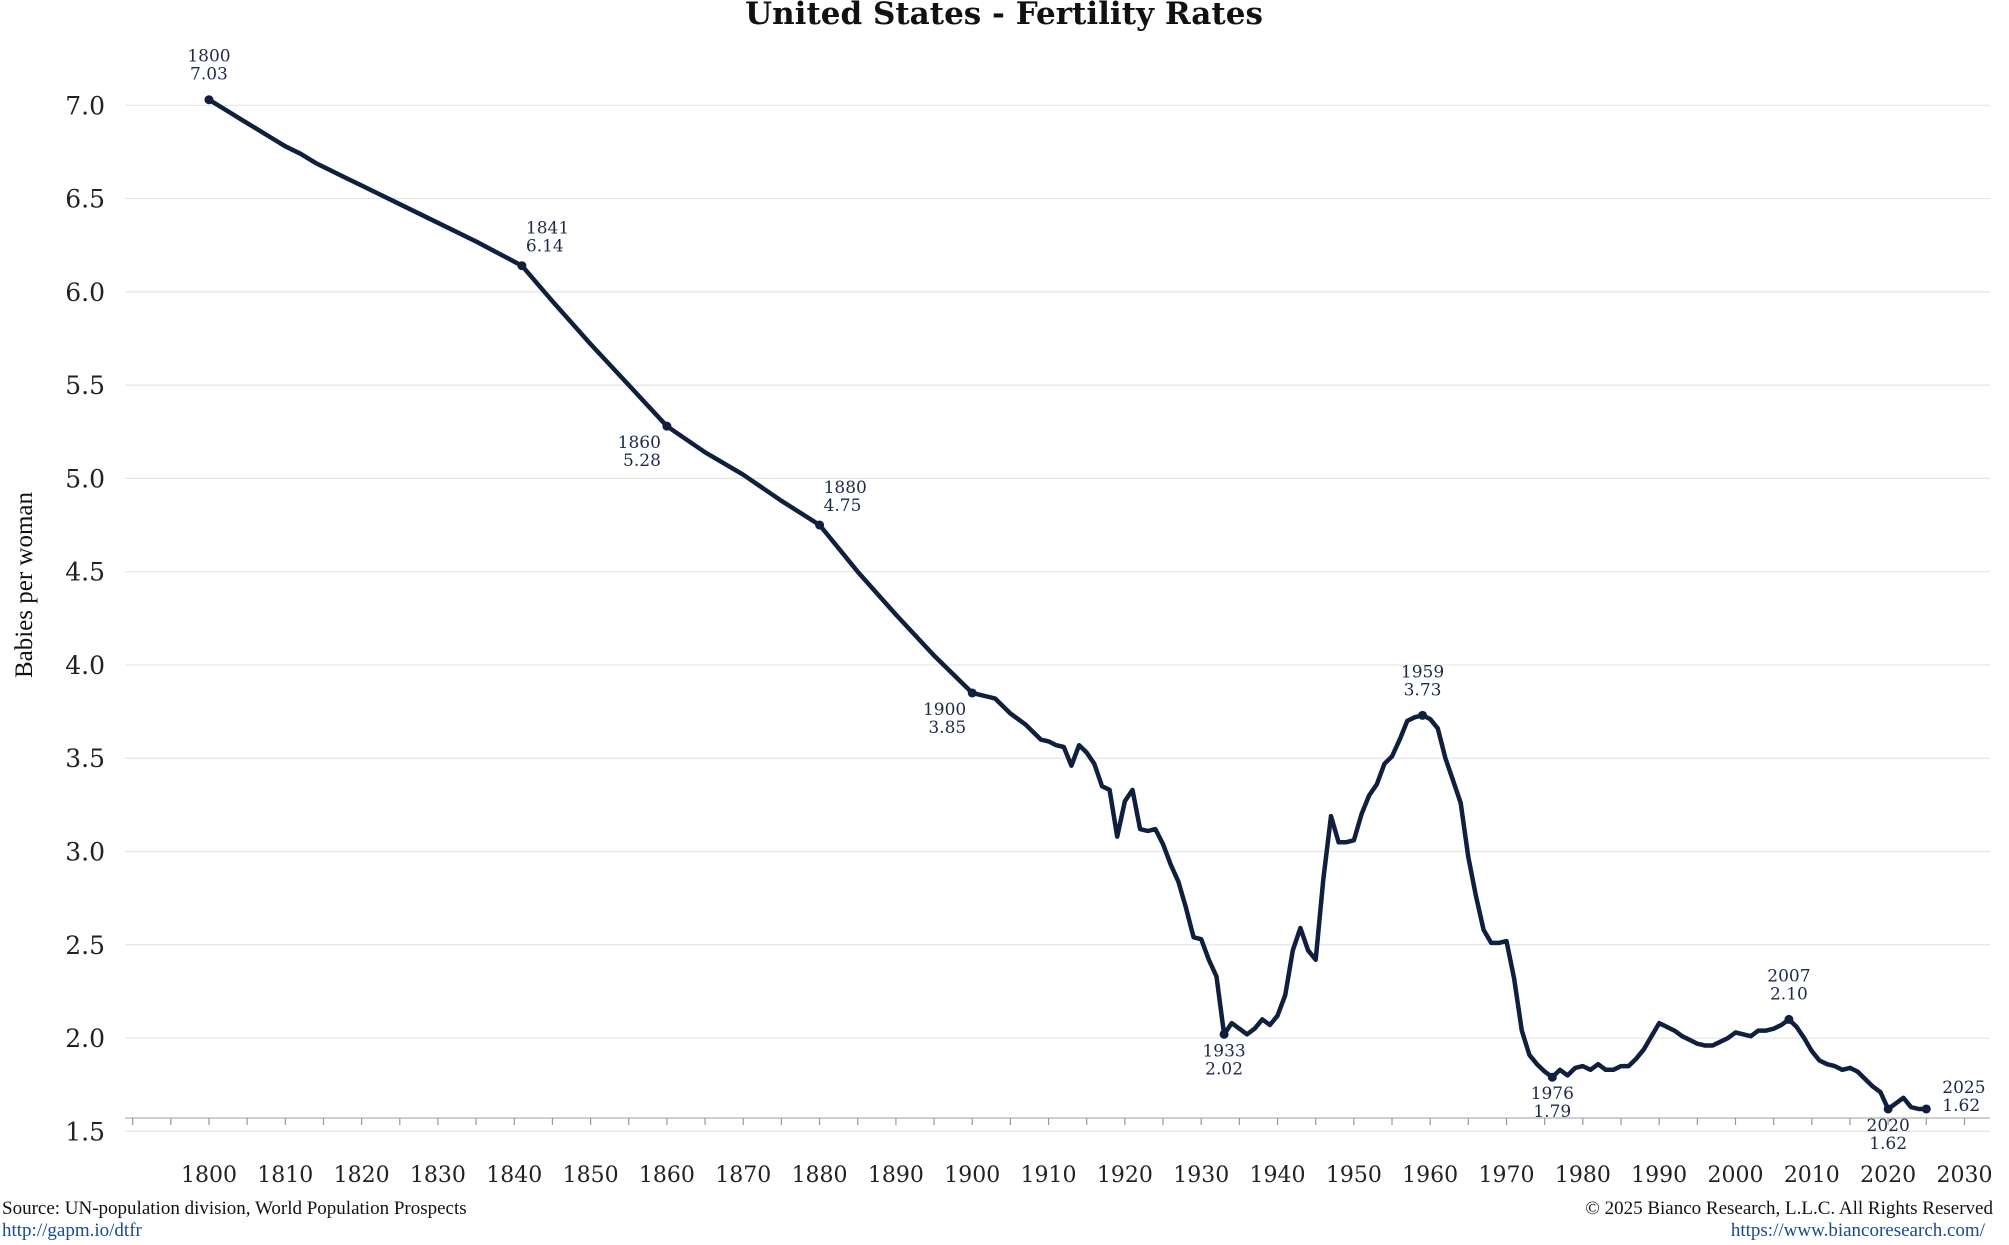  What do you see at coordinates (85, 758) in the screenshot?
I see `y-tick-label: 3.5` at bounding box center [85, 758].